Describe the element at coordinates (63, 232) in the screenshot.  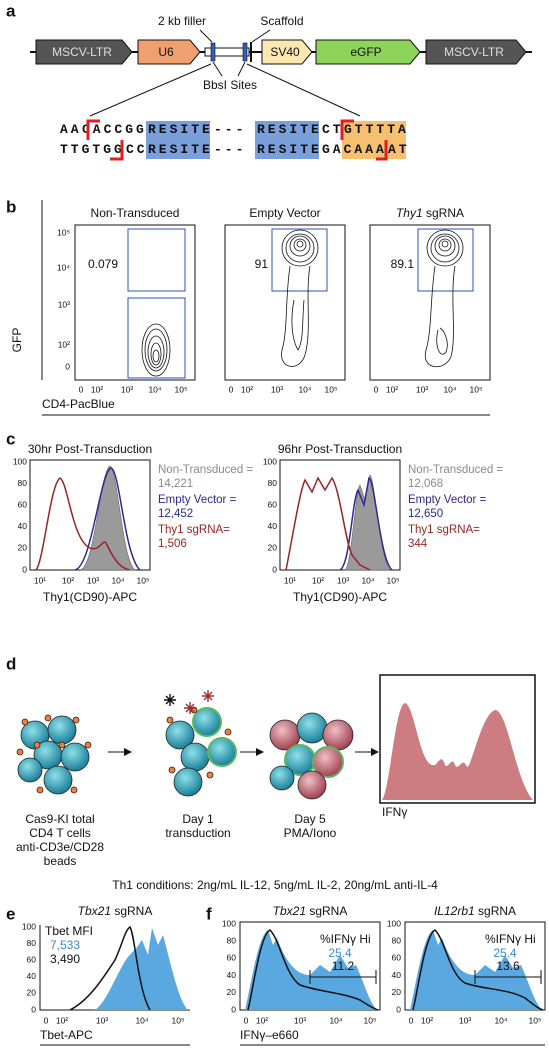
I see `y-tick-label: 10⁵` at that location.